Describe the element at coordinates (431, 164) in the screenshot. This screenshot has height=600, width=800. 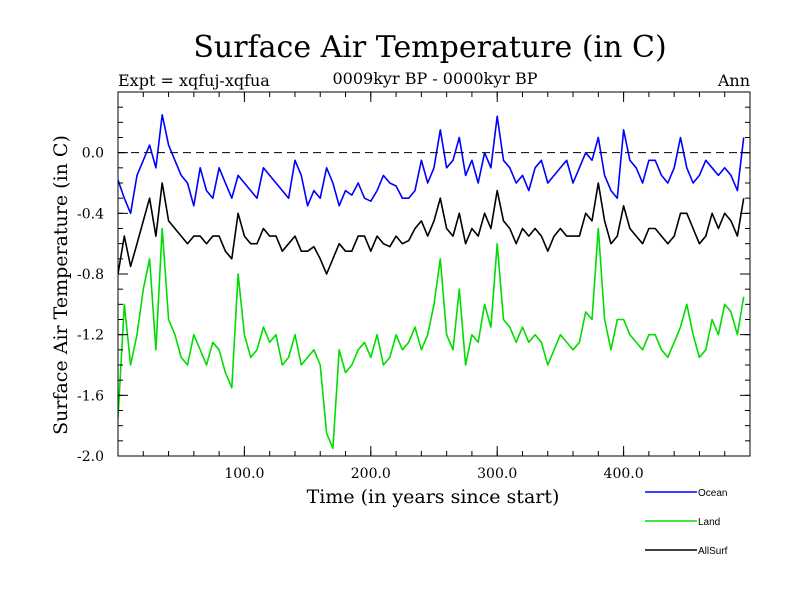
I see `series-line-ocean` at that location.